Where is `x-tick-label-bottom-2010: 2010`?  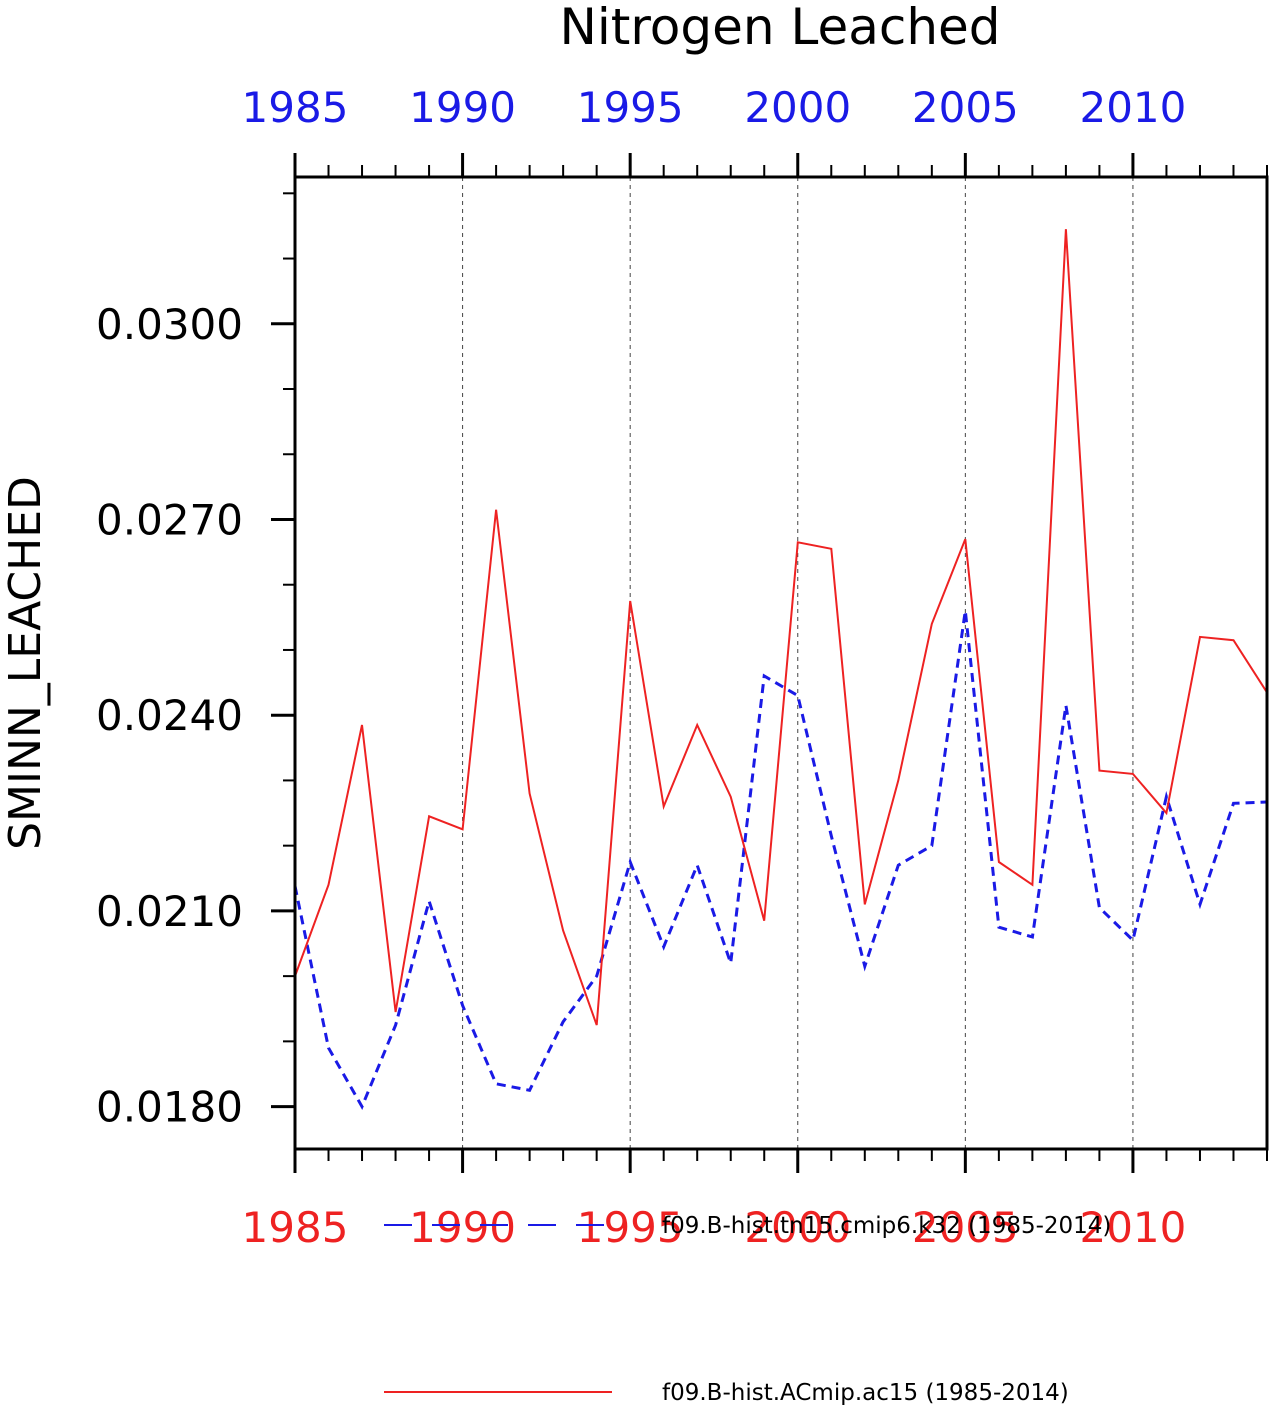 x-tick-label-bottom-2010: 2010 is located at coordinates (1132, 1227).